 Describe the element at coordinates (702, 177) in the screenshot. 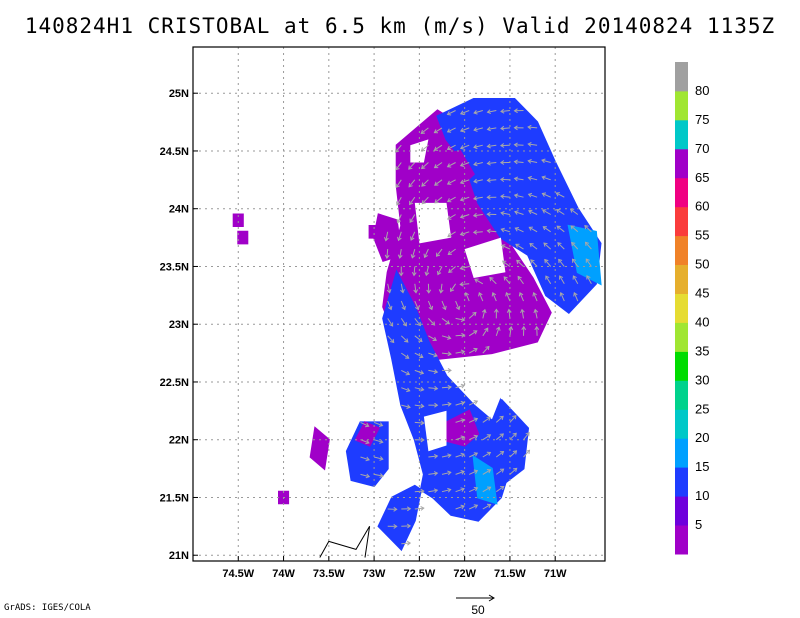

I see `colorbar-label: 65` at that location.